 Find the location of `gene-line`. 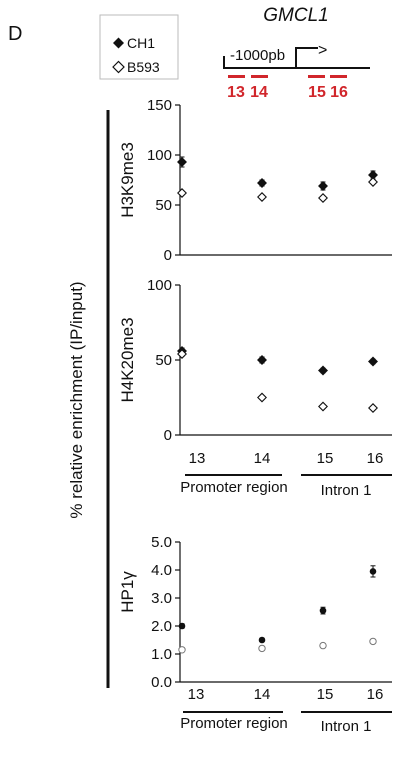

gene-line is located at coordinates (296, 62).